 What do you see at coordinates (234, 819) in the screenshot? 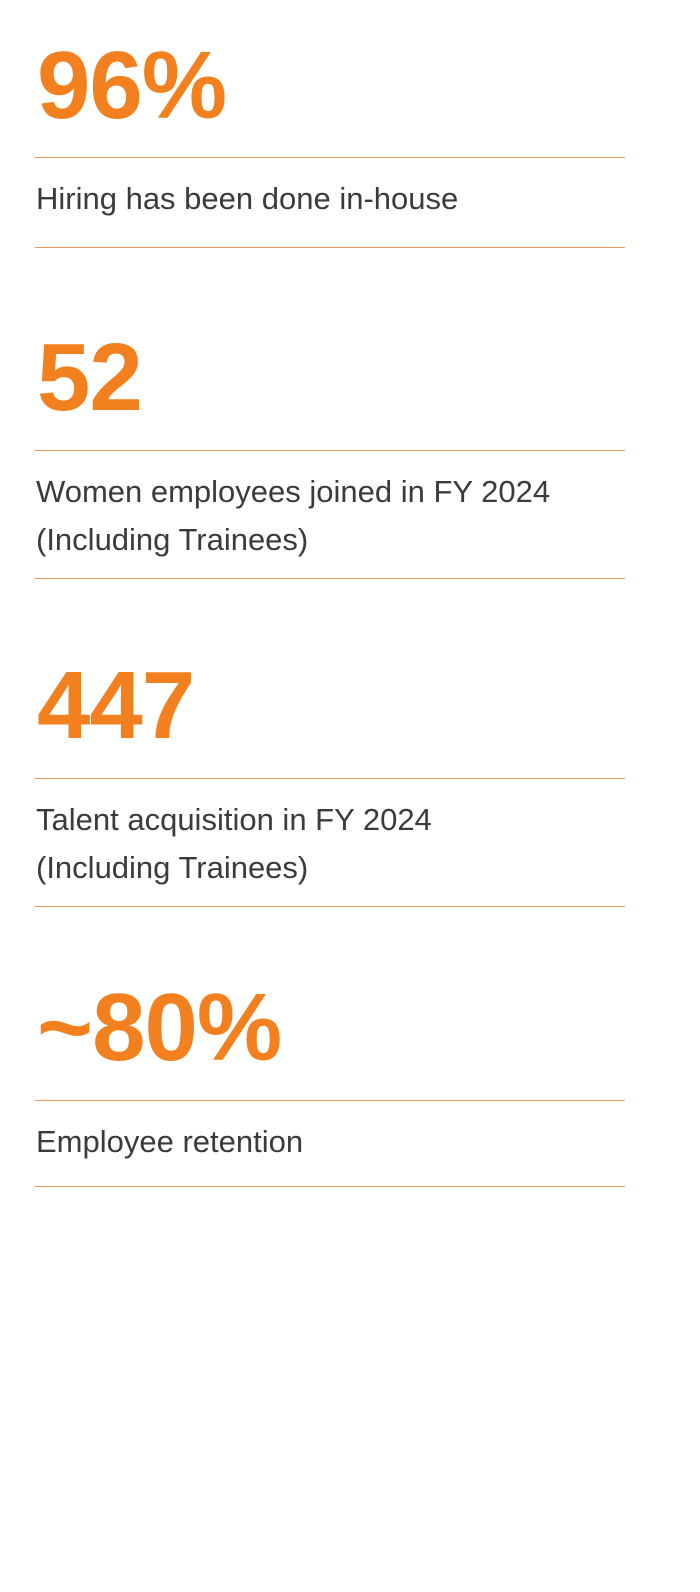
I see `stat-description-line: Talent acquisition in FY 2024` at bounding box center [234, 819].